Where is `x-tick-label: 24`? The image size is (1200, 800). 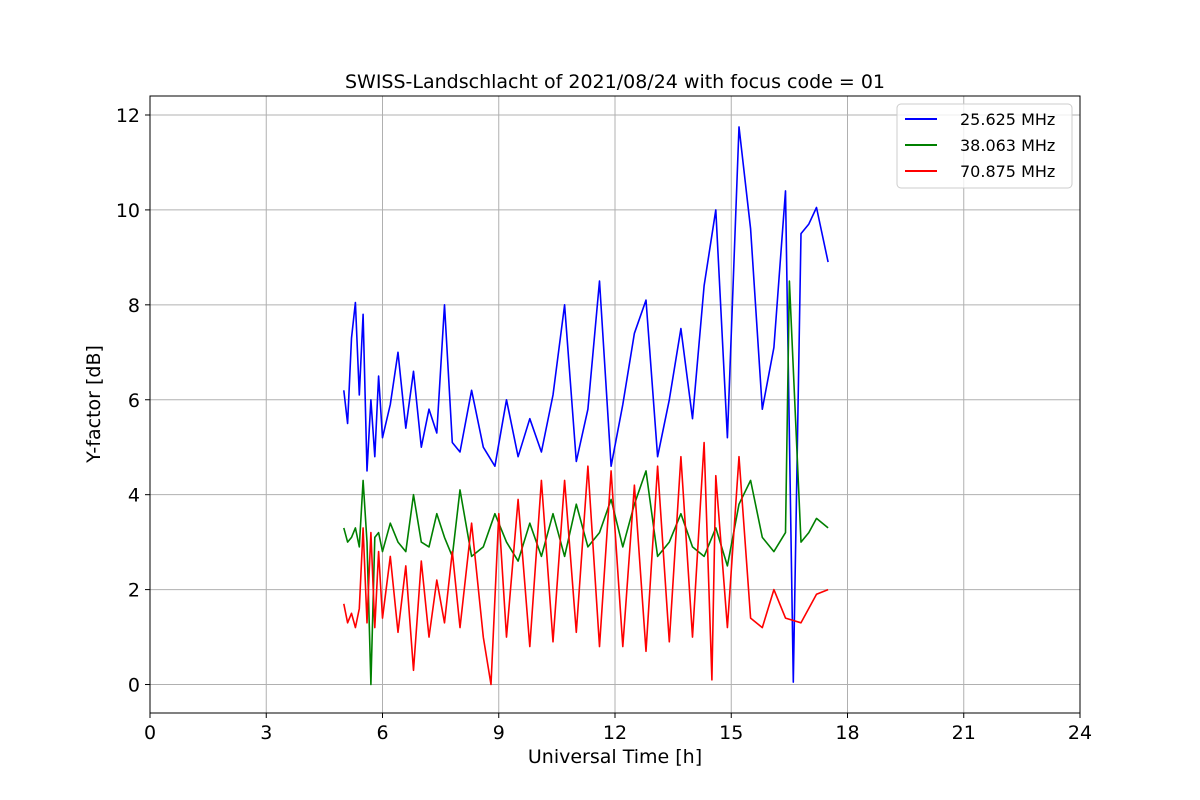 x-tick-label: 24 is located at coordinates (1080, 733).